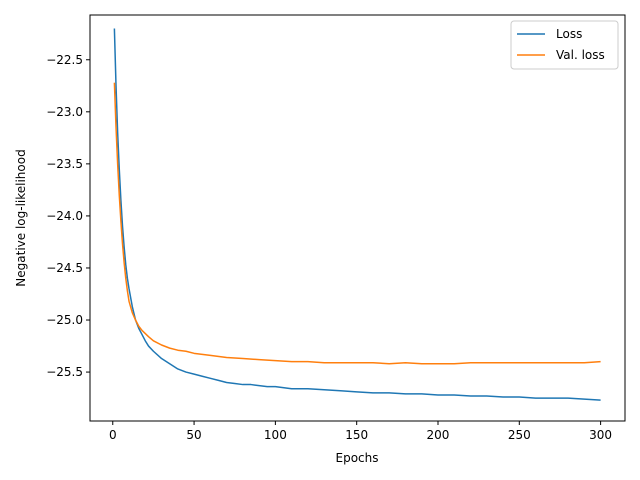 The height and width of the screenshot is (480, 640). What do you see at coordinates (113, 435) in the screenshot?
I see `x-tick-label: 0` at bounding box center [113, 435].